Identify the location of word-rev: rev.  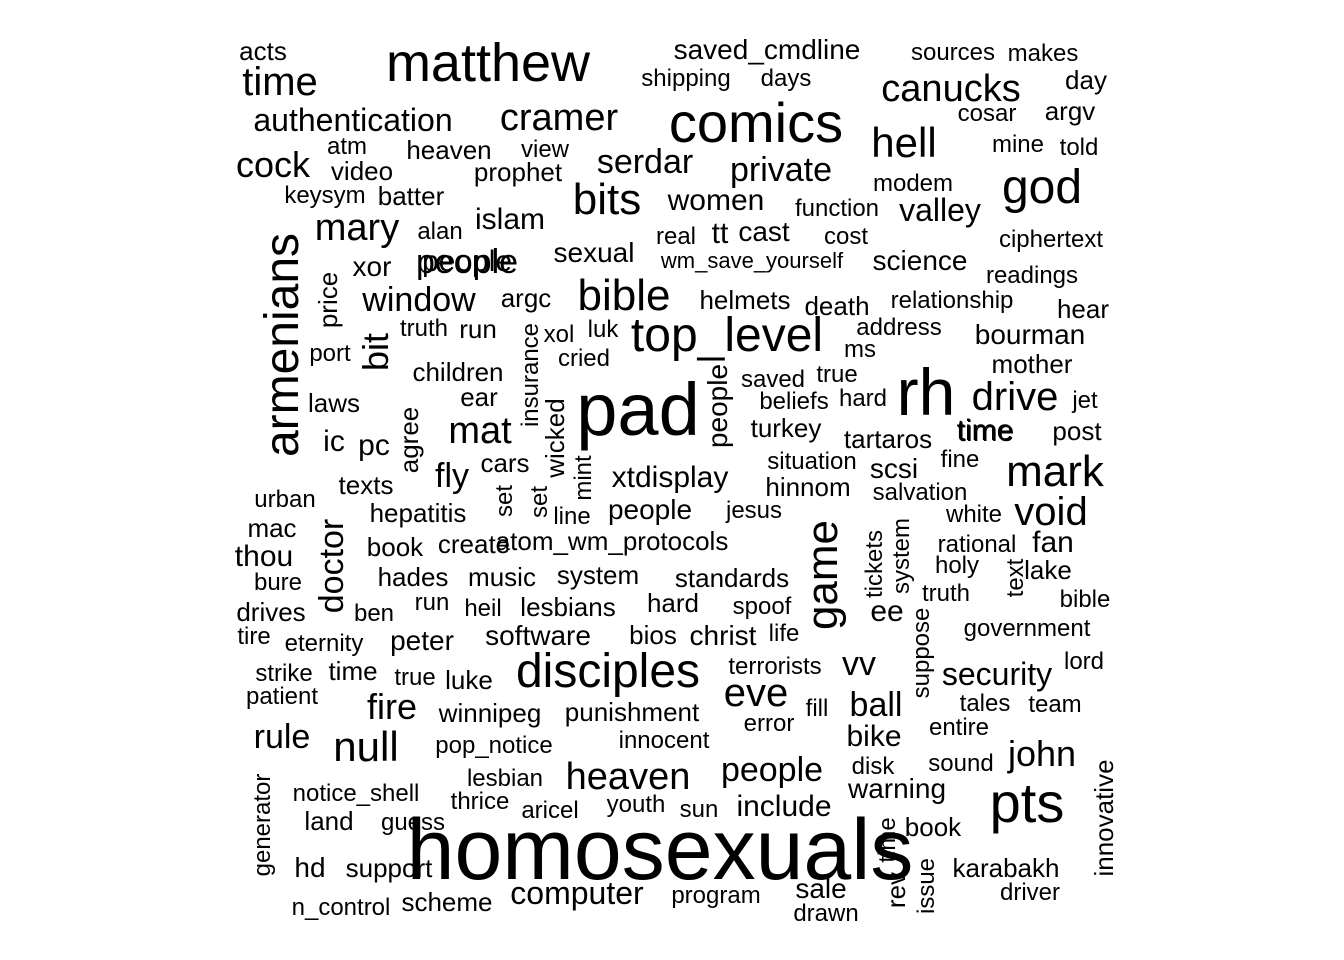
(896, 890).